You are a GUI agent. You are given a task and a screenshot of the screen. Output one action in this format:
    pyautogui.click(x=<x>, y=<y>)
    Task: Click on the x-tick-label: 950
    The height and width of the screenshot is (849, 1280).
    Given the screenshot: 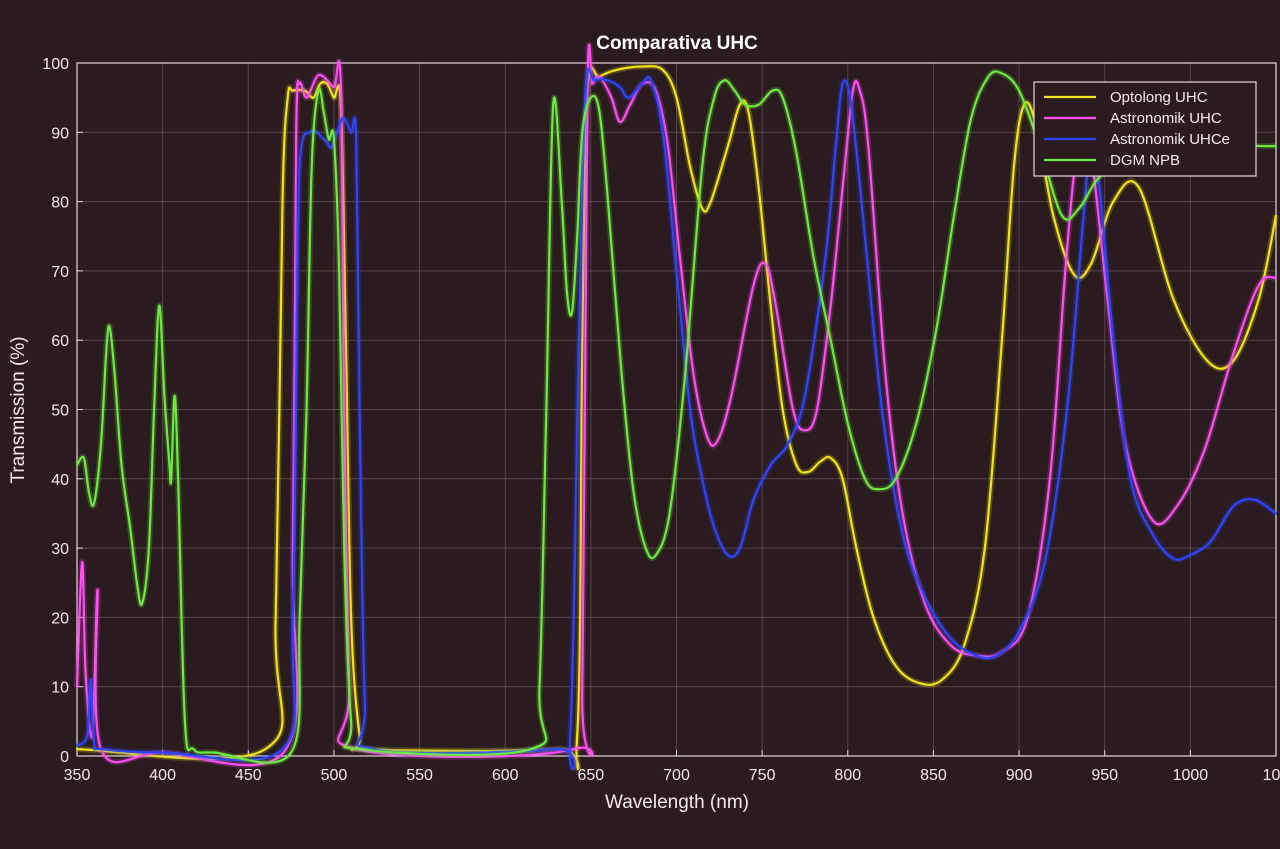 What is the action you would take?
    pyautogui.click(x=1104, y=775)
    